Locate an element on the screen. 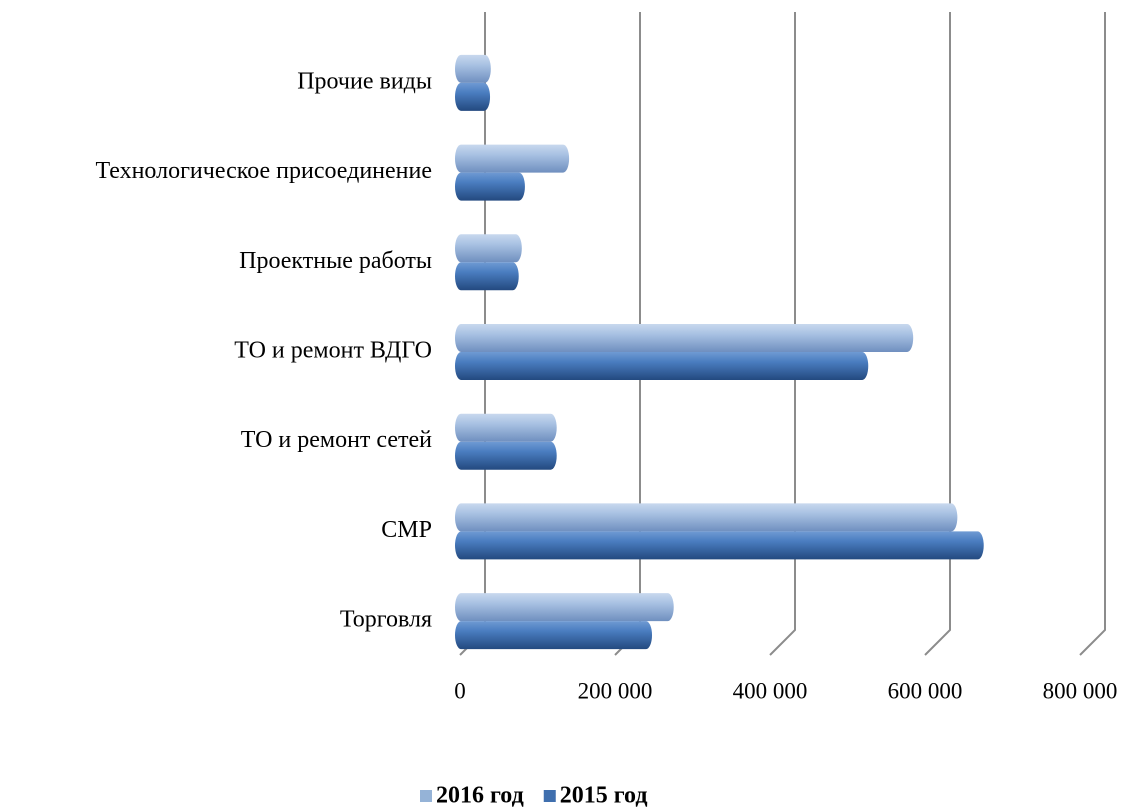 Image resolution: width=1135 pixels, height=811 pixels. y-tick-label: ТО и ремонт ВДГО is located at coordinates (333, 351).